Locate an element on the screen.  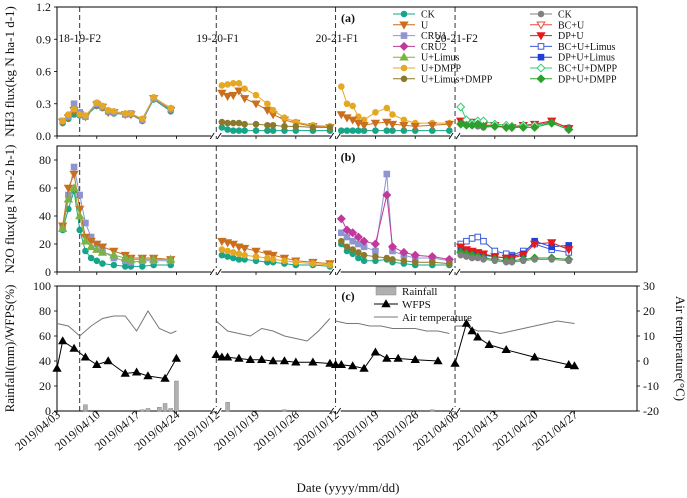
segment-label: 18-19-F2 is located at coordinates (79, 39).